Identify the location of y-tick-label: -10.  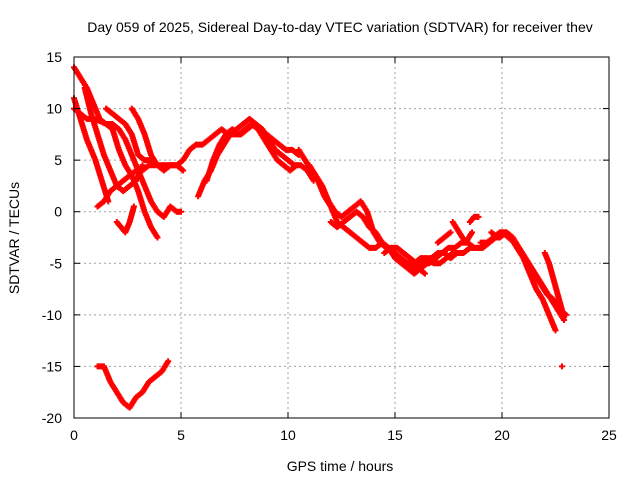
(52, 315).